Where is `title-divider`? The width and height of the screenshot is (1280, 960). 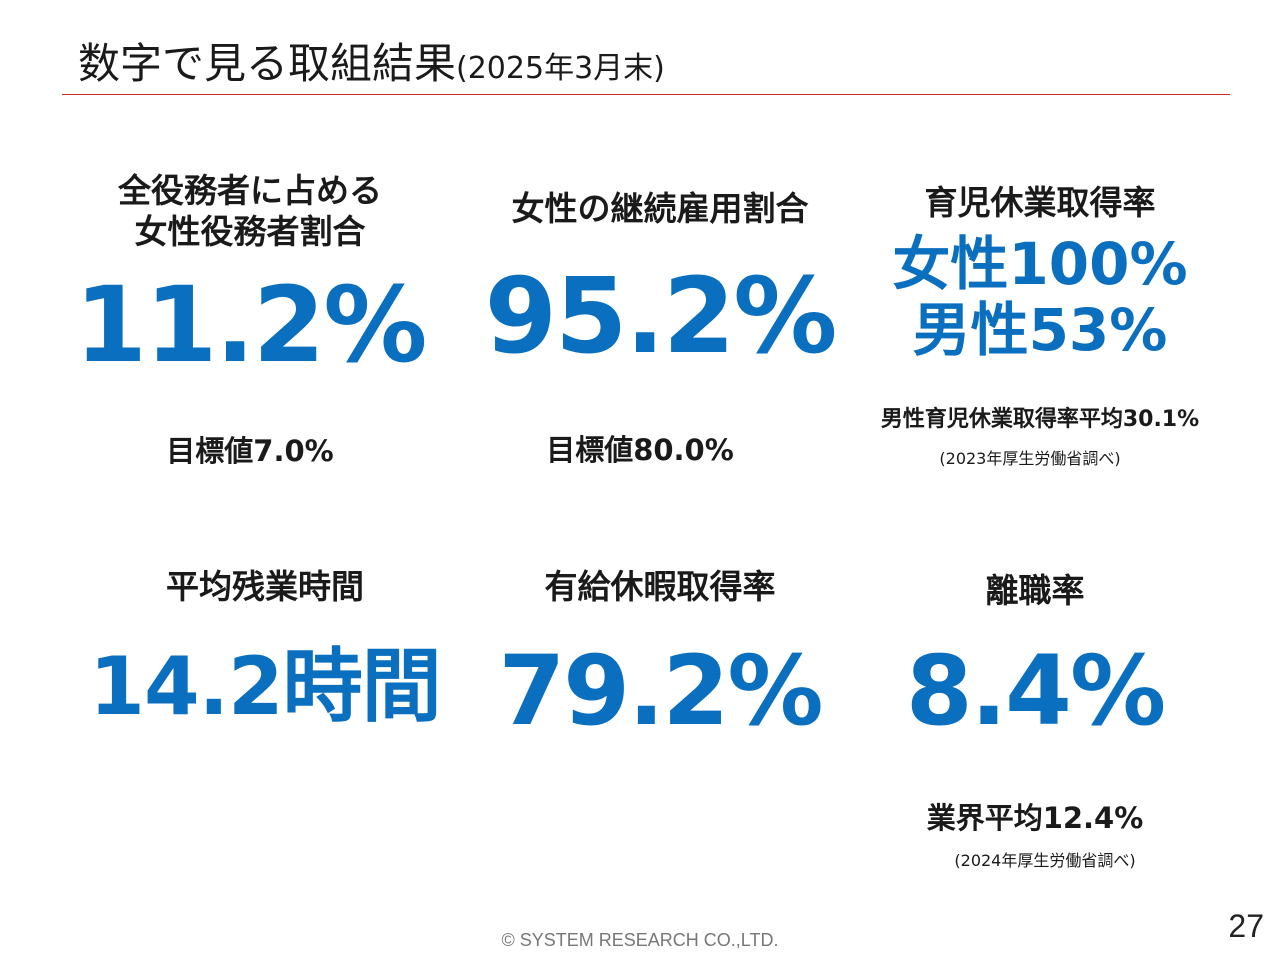 title-divider is located at coordinates (646, 94).